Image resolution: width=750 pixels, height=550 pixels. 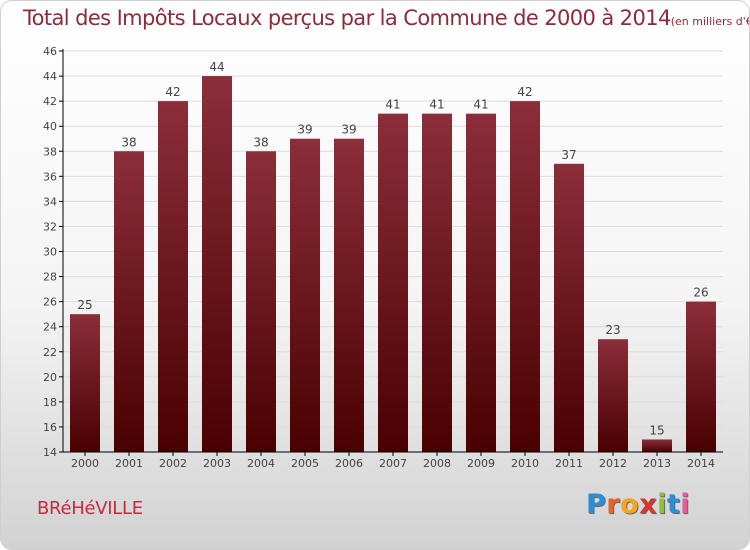 I want to click on bar-value-label: 23, so click(x=612, y=330).